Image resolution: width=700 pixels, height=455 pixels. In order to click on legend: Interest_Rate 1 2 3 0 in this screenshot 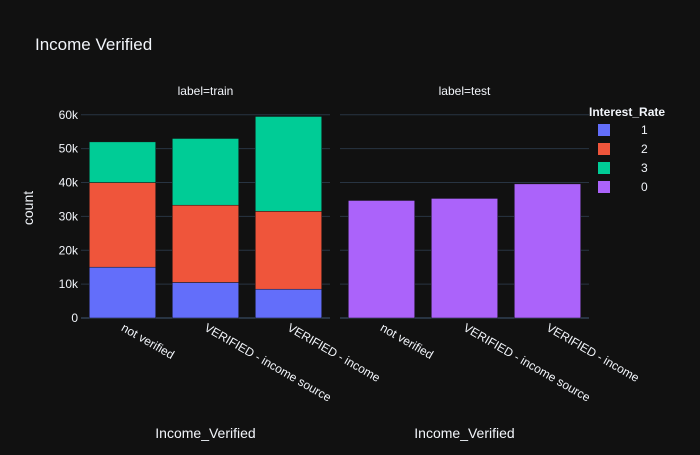, I will do `click(627, 149)`.